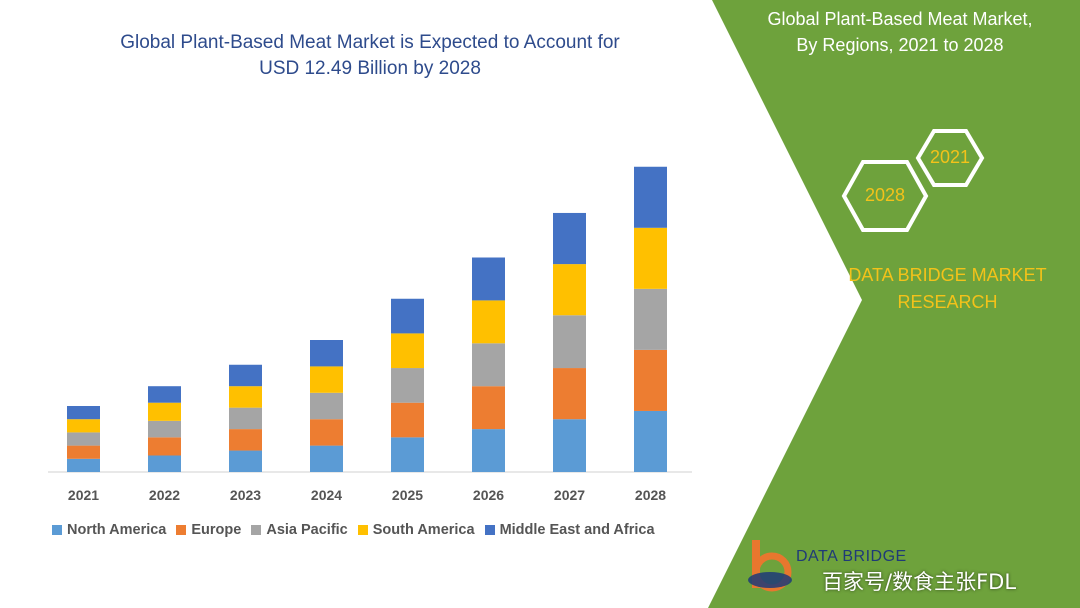 This screenshot has width=1080, height=608. Describe the element at coordinates (919, 582) in the screenshot. I see `watermark-text: 百家号/数食主张FDL` at that location.